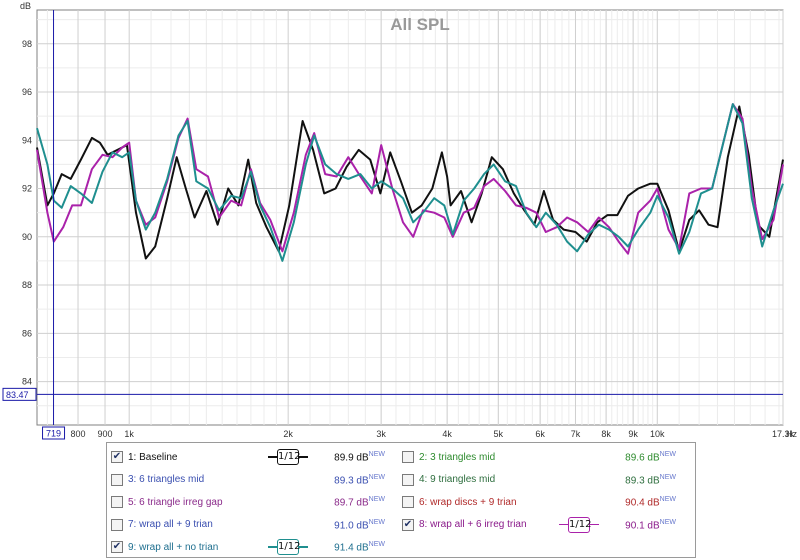  I want to click on legend-item-value: 89.6 dBNEW, so click(641, 457).